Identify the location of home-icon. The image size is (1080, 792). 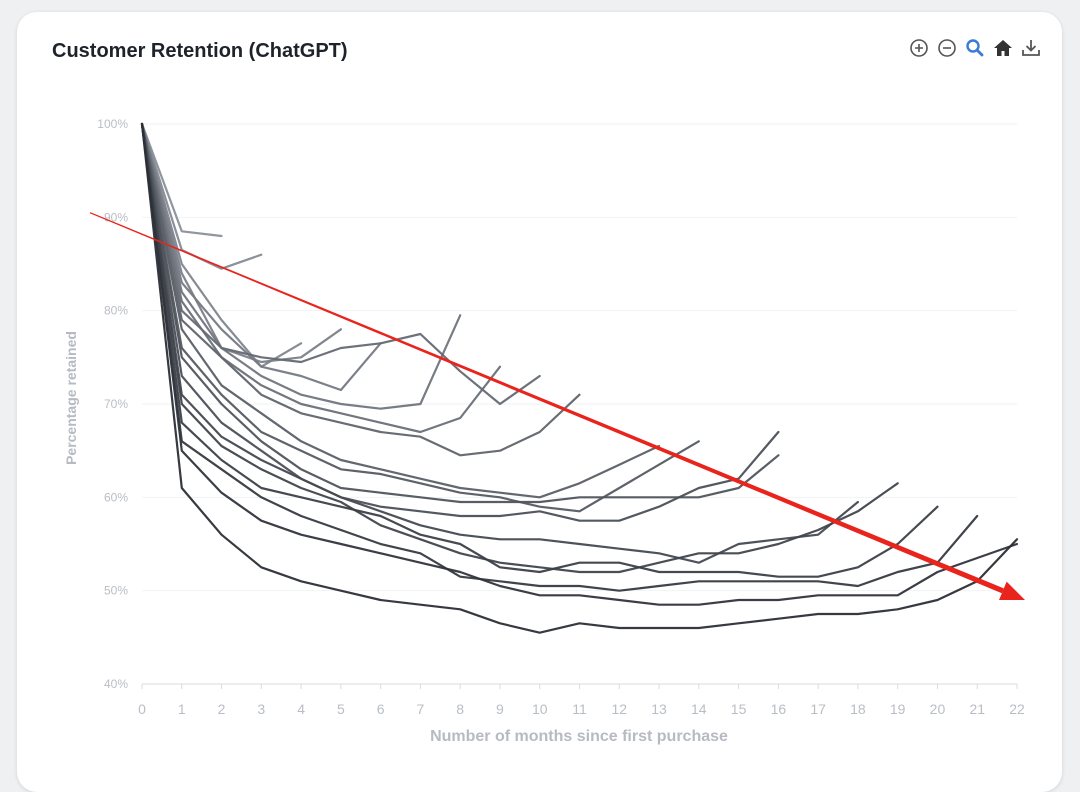
(1003, 48).